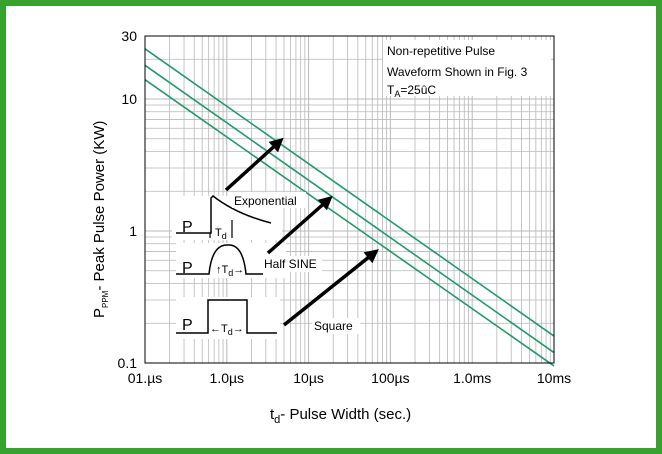 The image size is (662, 454). Describe the element at coordinates (290, 264) in the screenshot. I see `sine-name-label: Half SINE` at that location.